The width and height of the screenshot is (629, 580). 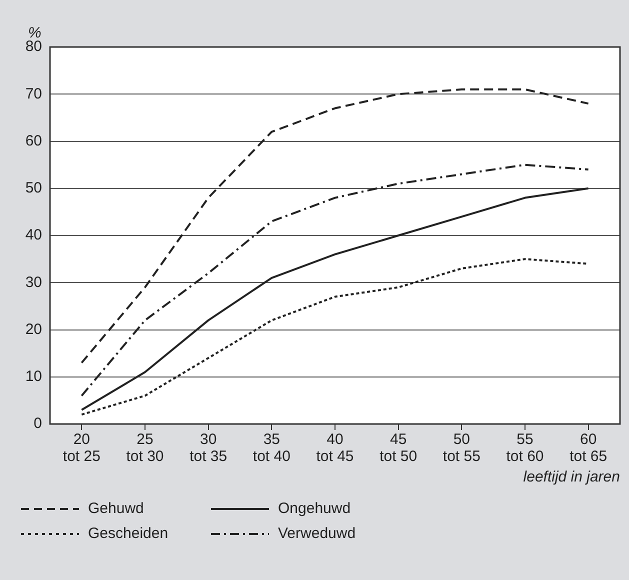 I want to click on y-tick-label: 30, so click(x=33, y=282).